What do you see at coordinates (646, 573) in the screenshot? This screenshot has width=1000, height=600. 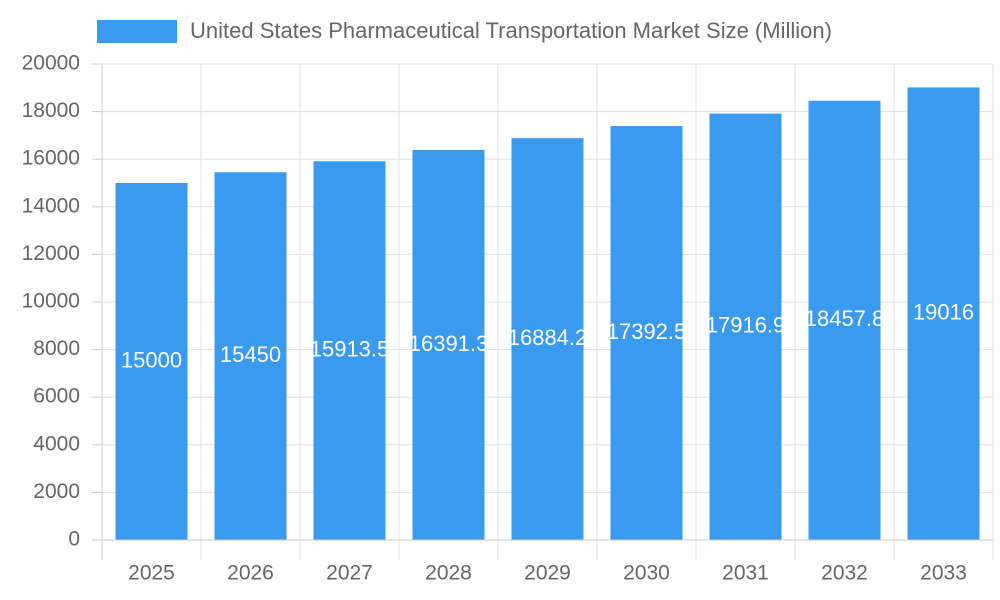 I see `x-tick-label: 2030` at bounding box center [646, 573].